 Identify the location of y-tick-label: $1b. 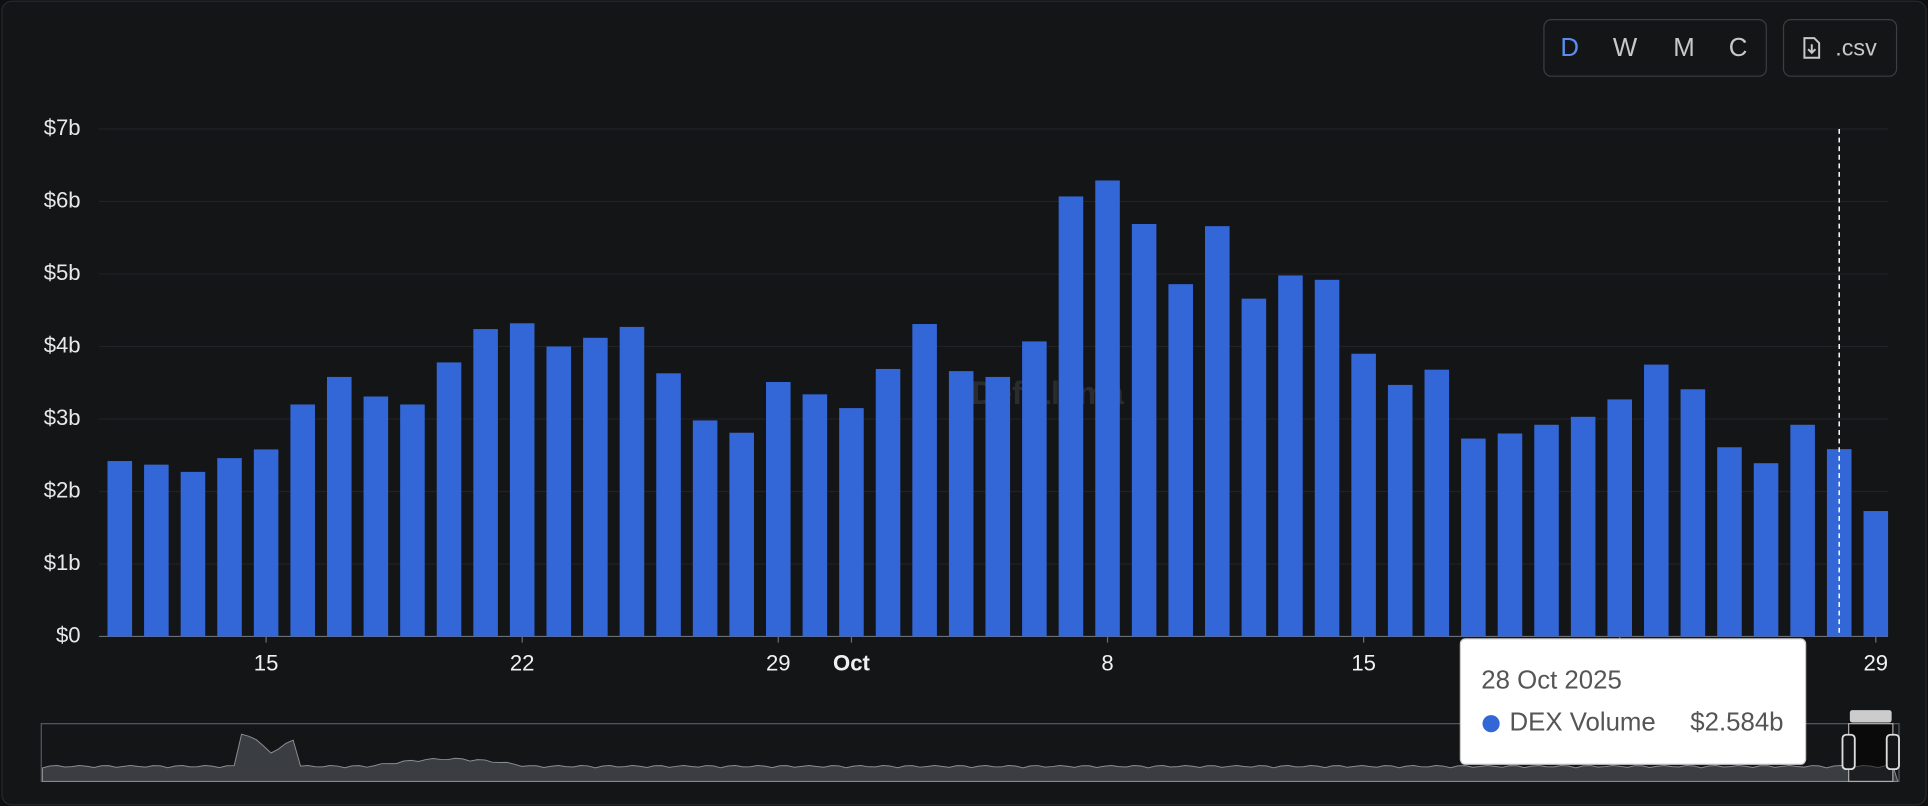
(62, 562).